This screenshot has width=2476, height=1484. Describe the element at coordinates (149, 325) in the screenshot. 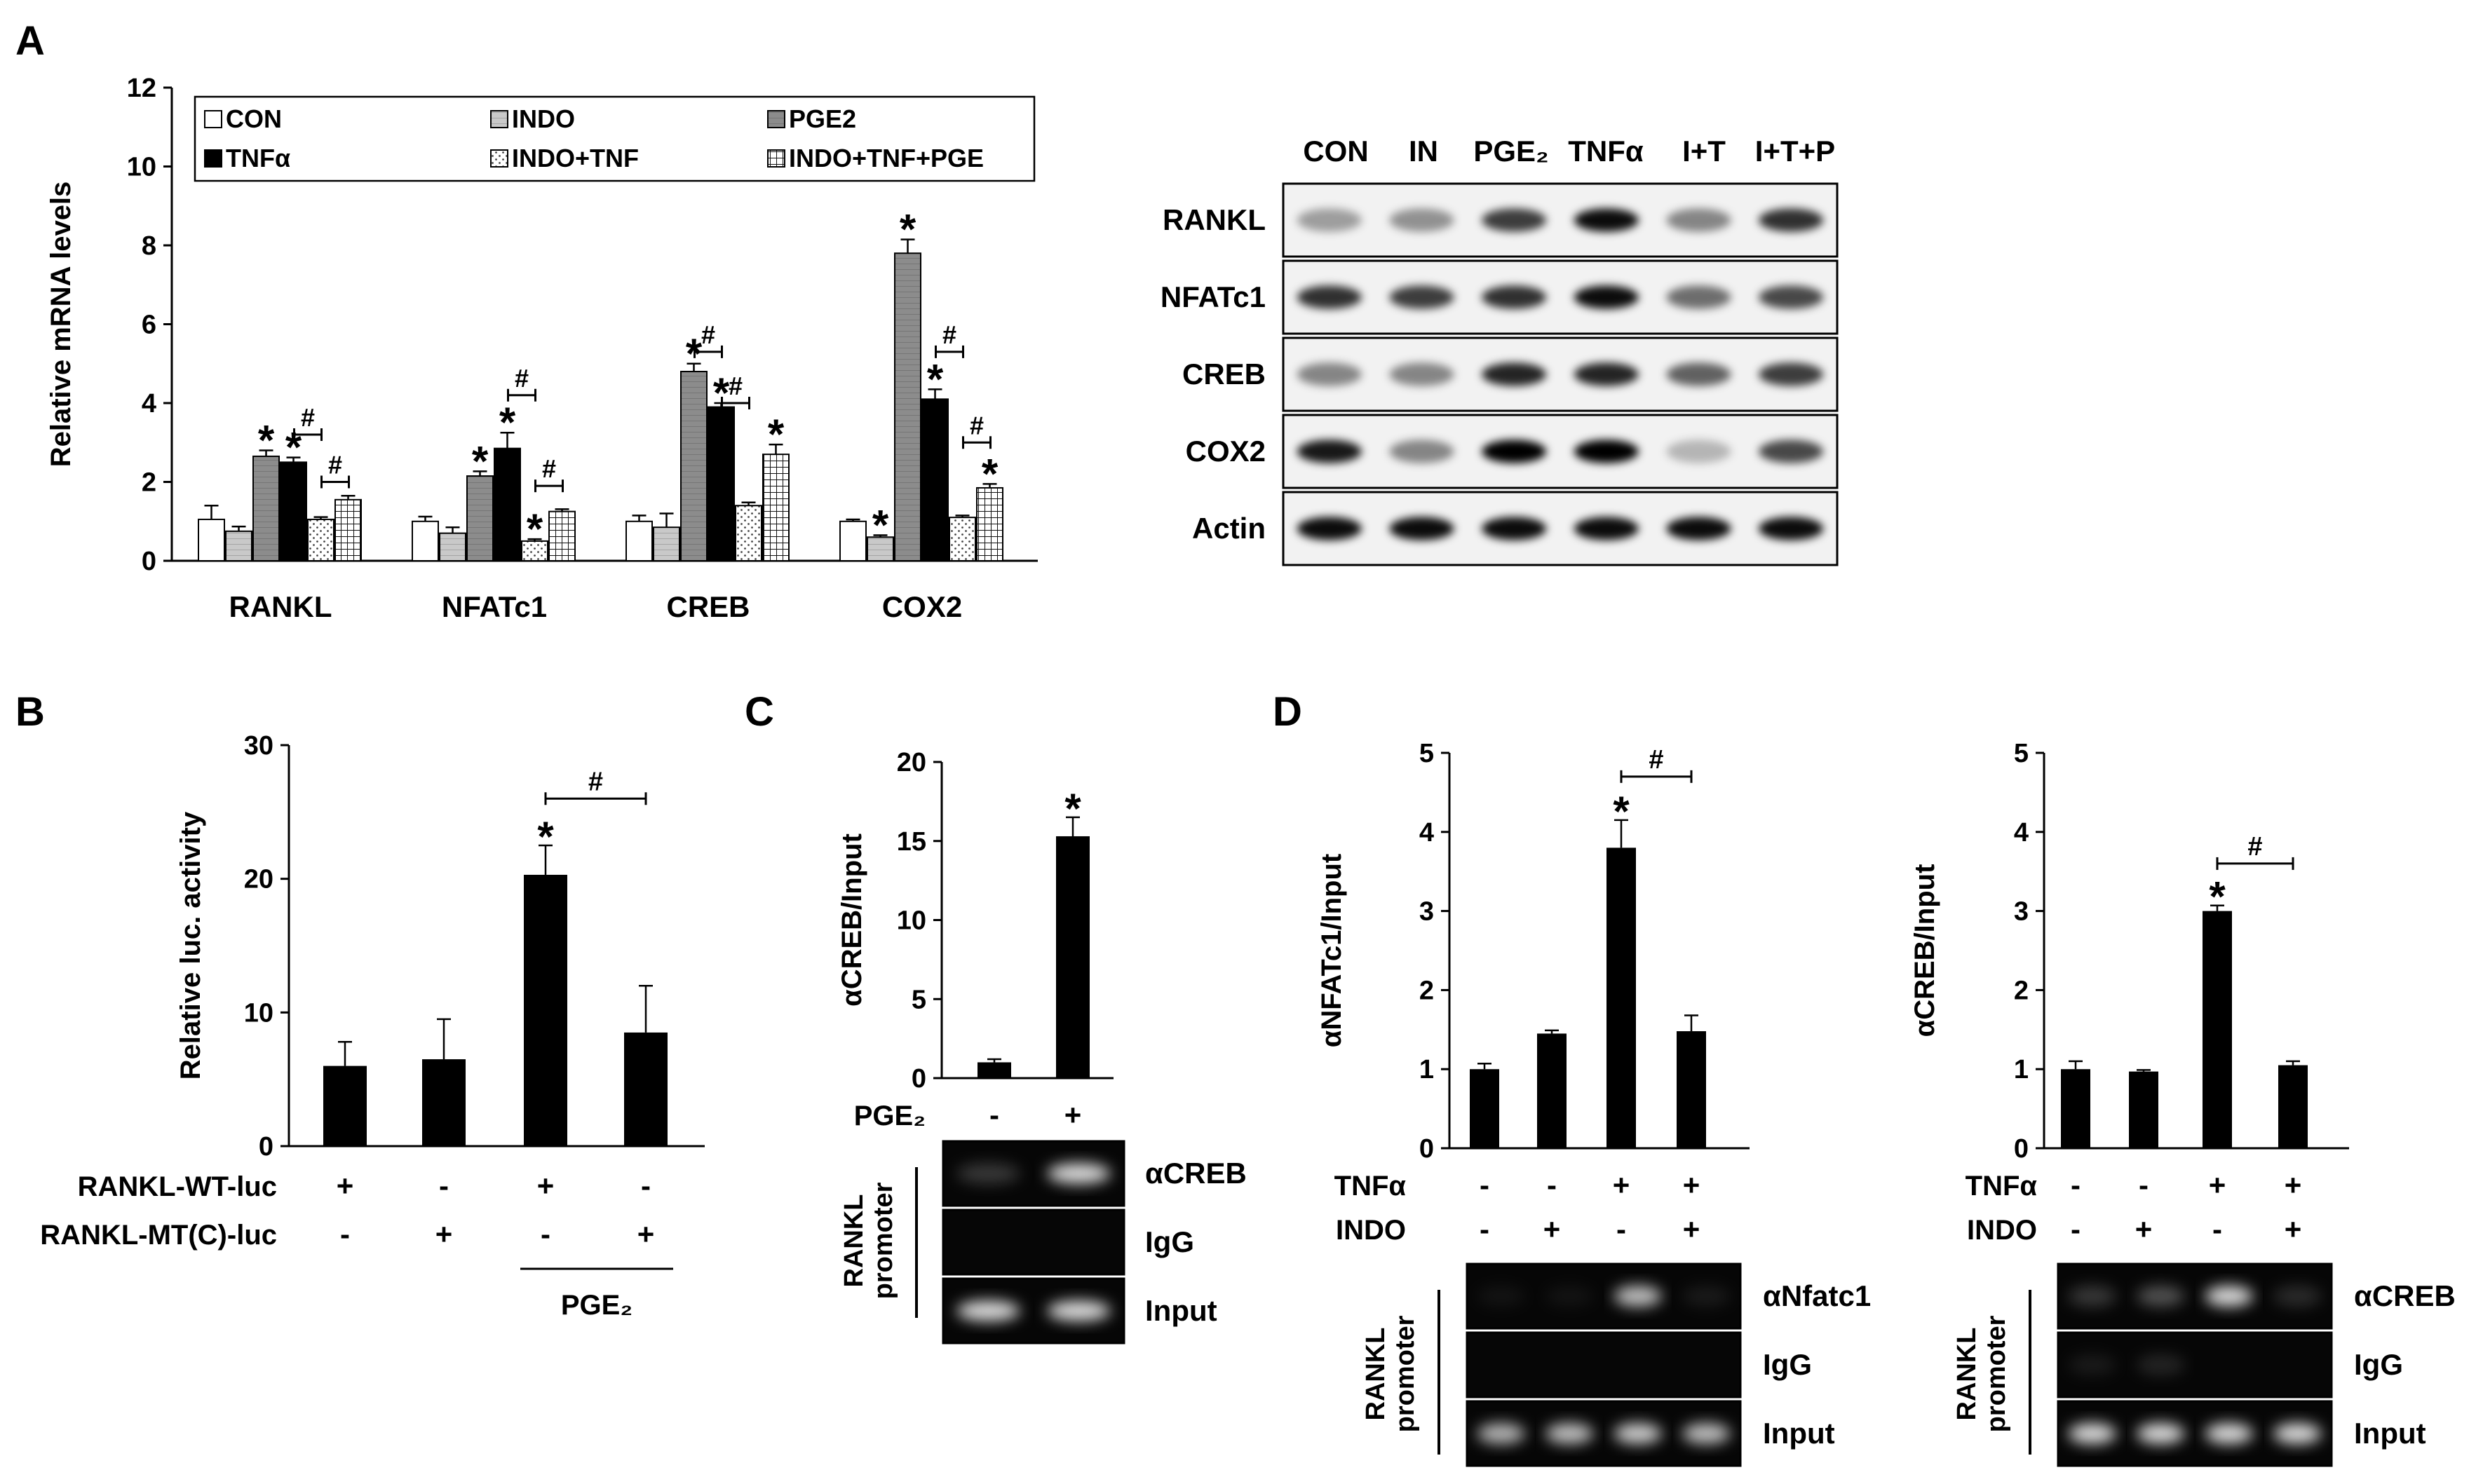

I see `y-tick-label: 6` at that location.